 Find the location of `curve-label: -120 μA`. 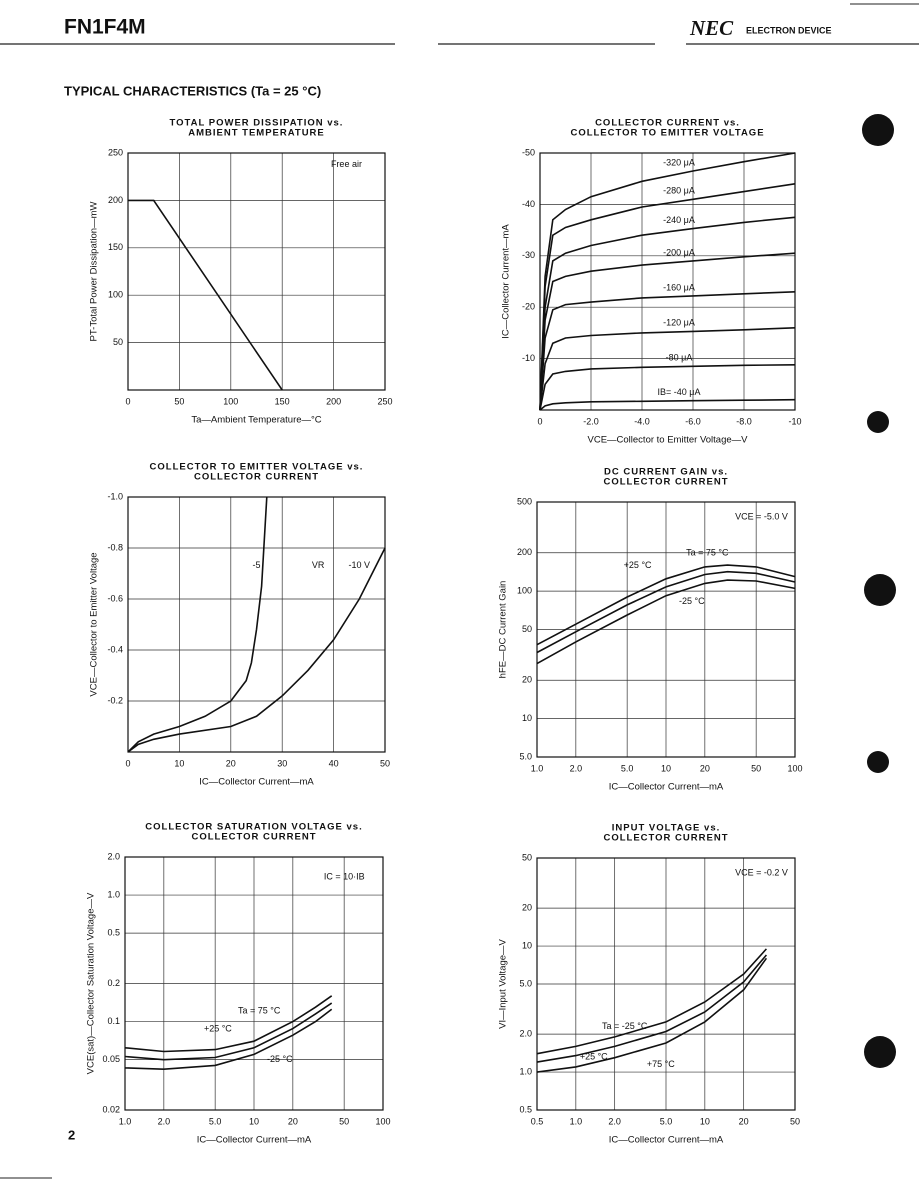

curve-label: -120 μA is located at coordinates (679, 323).